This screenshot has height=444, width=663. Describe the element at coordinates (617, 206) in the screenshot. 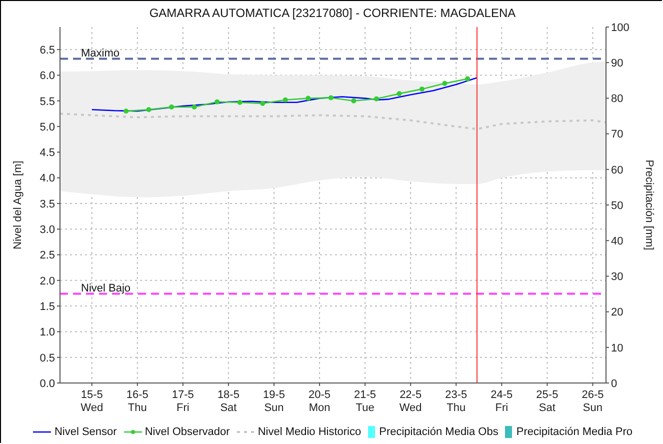

I see `y2-tick-label: 50` at that location.